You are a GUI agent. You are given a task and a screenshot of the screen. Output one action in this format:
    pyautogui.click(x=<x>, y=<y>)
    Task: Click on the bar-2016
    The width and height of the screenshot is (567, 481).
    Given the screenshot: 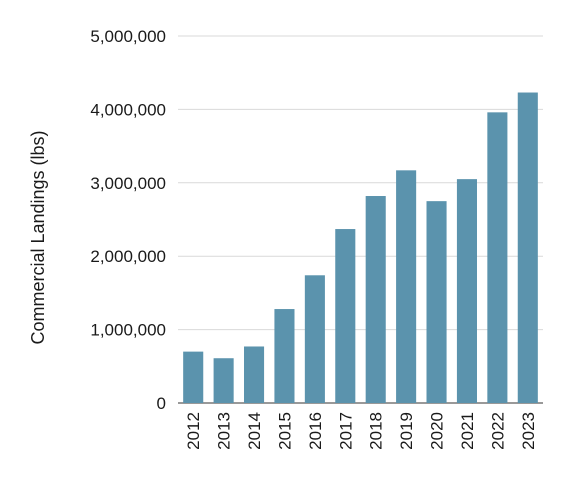 What is the action you would take?
    pyautogui.click(x=314, y=339)
    